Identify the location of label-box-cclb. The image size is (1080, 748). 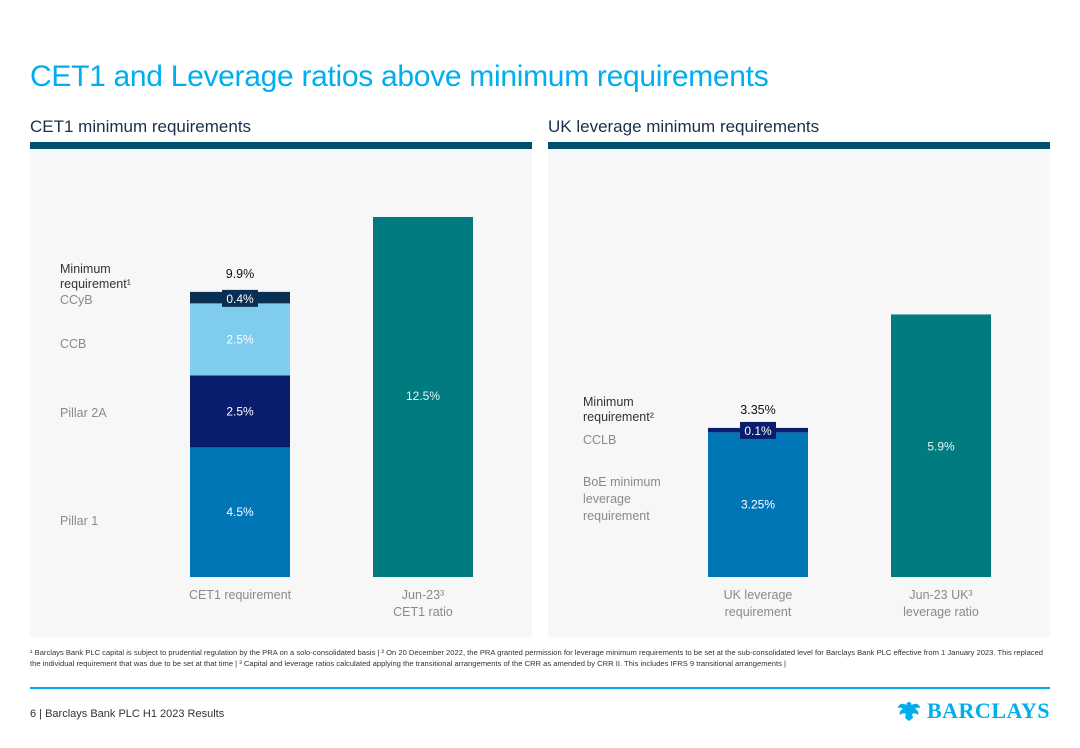
(758, 430).